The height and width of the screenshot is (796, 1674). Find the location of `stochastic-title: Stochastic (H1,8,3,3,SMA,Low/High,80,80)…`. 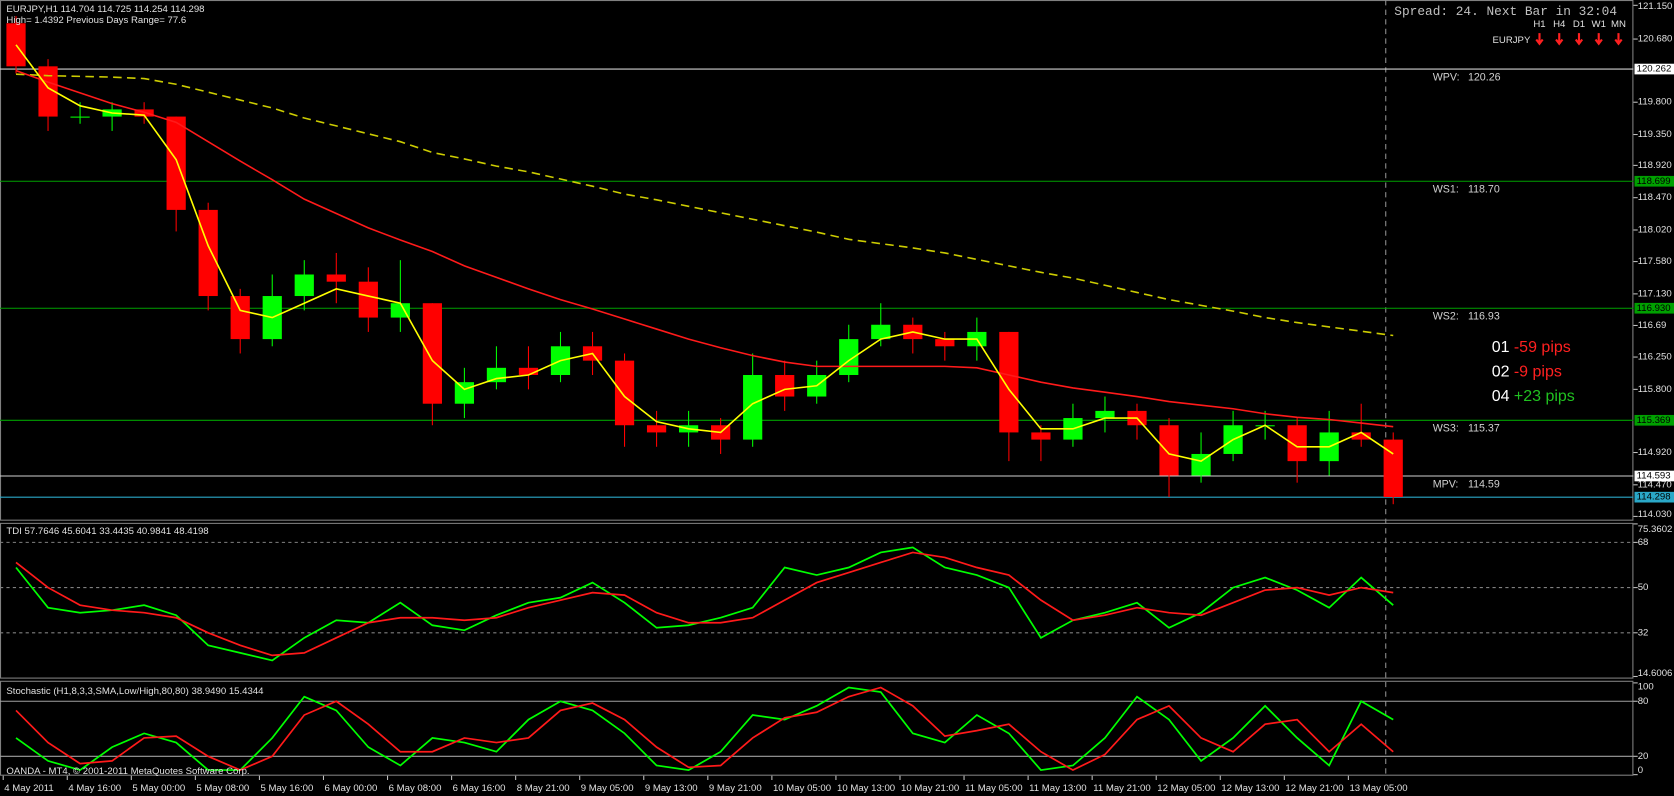

stochastic-title: Stochastic (H1,8,3,3,SMA,Low/High,80,80)… is located at coordinates (135, 691).